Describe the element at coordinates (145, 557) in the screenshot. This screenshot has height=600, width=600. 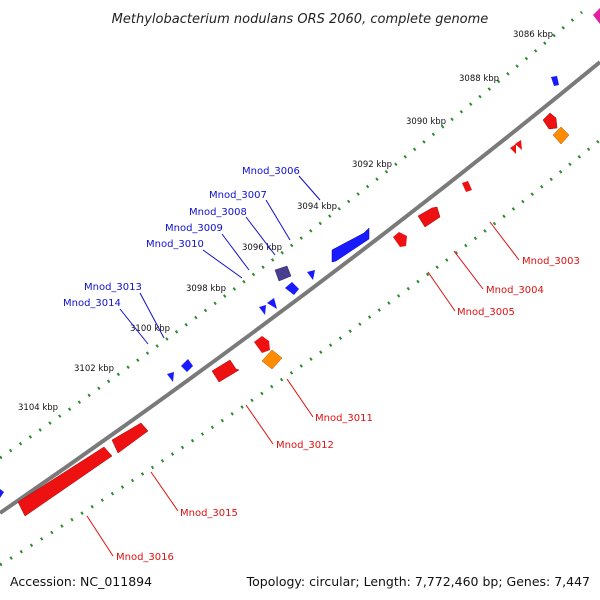
I see `gene-label-mnod-3016: Mnod_3016` at that location.